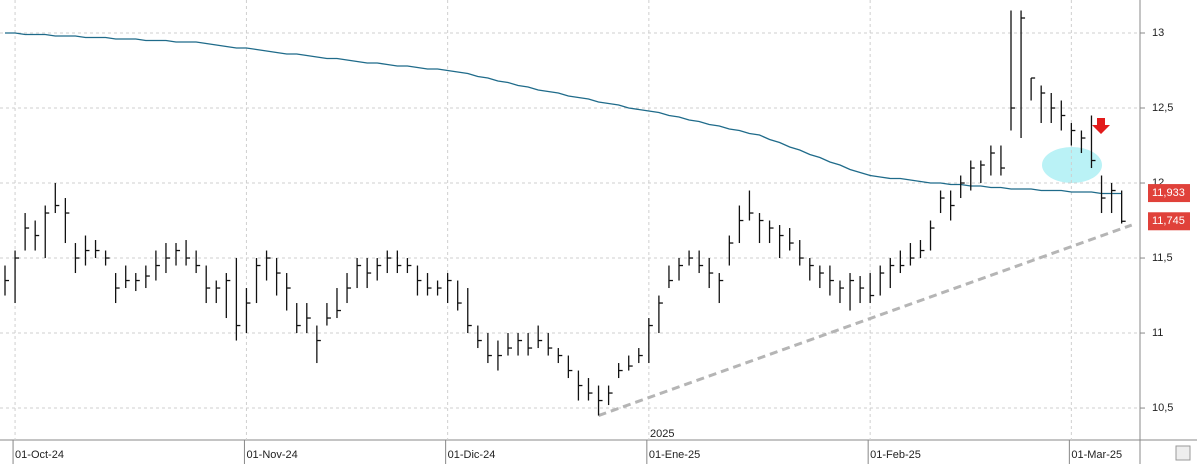 This screenshot has height=464, width=1197. I want to click on y-tick-label: 10,5, so click(1162, 408).